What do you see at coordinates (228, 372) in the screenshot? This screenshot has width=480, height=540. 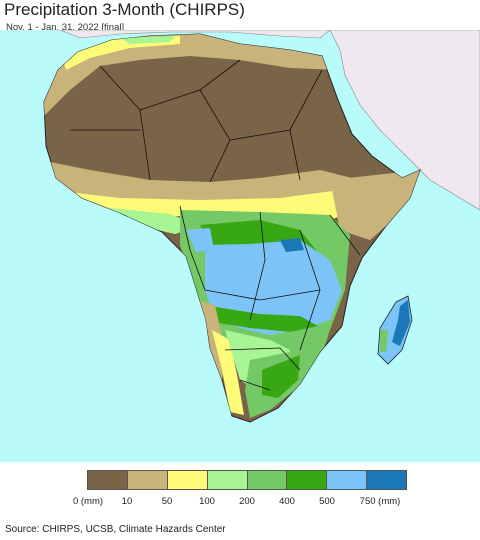 I see `zone-southwest-yellow` at bounding box center [228, 372].